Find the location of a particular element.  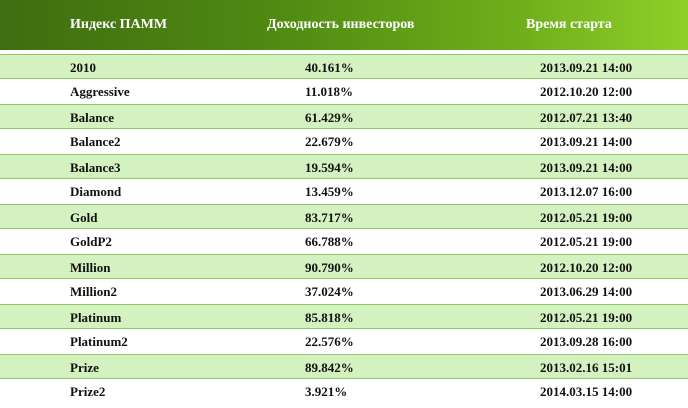

row-yield: 22.679% is located at coordinates (329, 141).